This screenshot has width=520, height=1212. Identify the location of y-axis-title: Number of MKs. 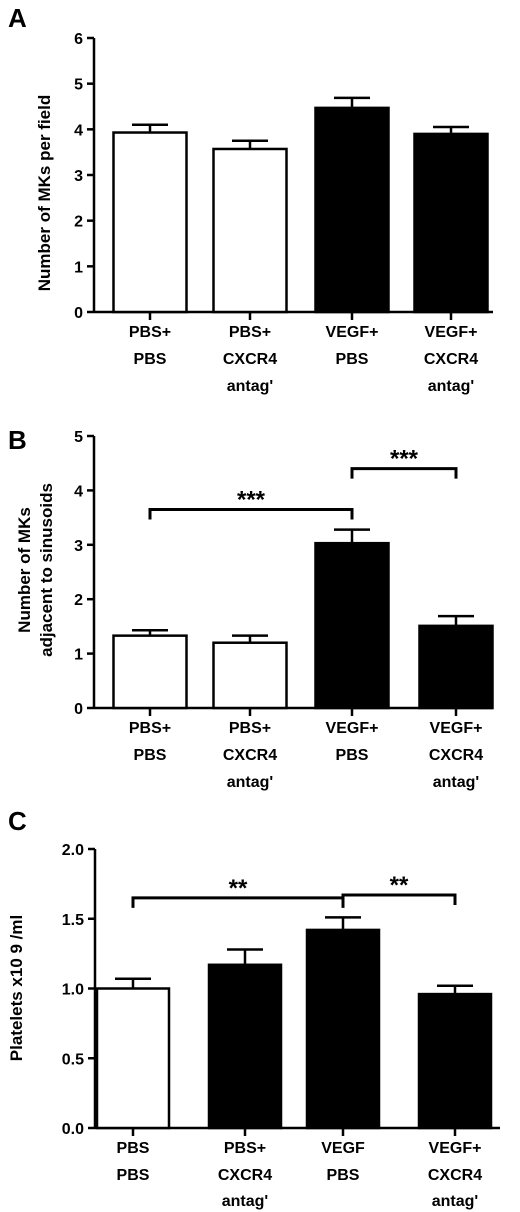
(24, 570).